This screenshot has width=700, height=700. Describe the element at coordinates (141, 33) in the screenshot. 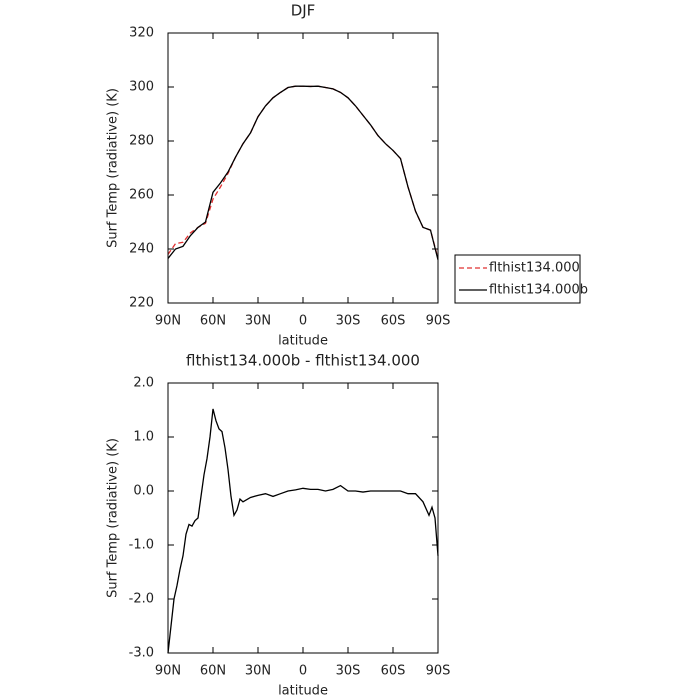

I see `y-tick-label: 320` at that location.